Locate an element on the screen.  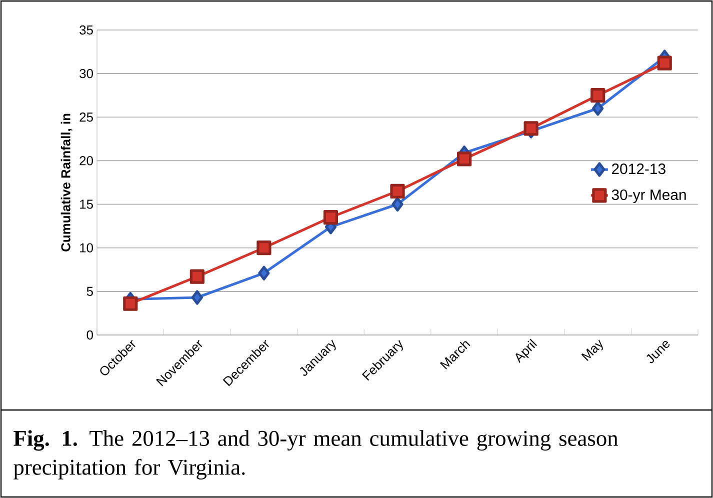
y-tick-label: 35 is located at coordinates (86, 30).